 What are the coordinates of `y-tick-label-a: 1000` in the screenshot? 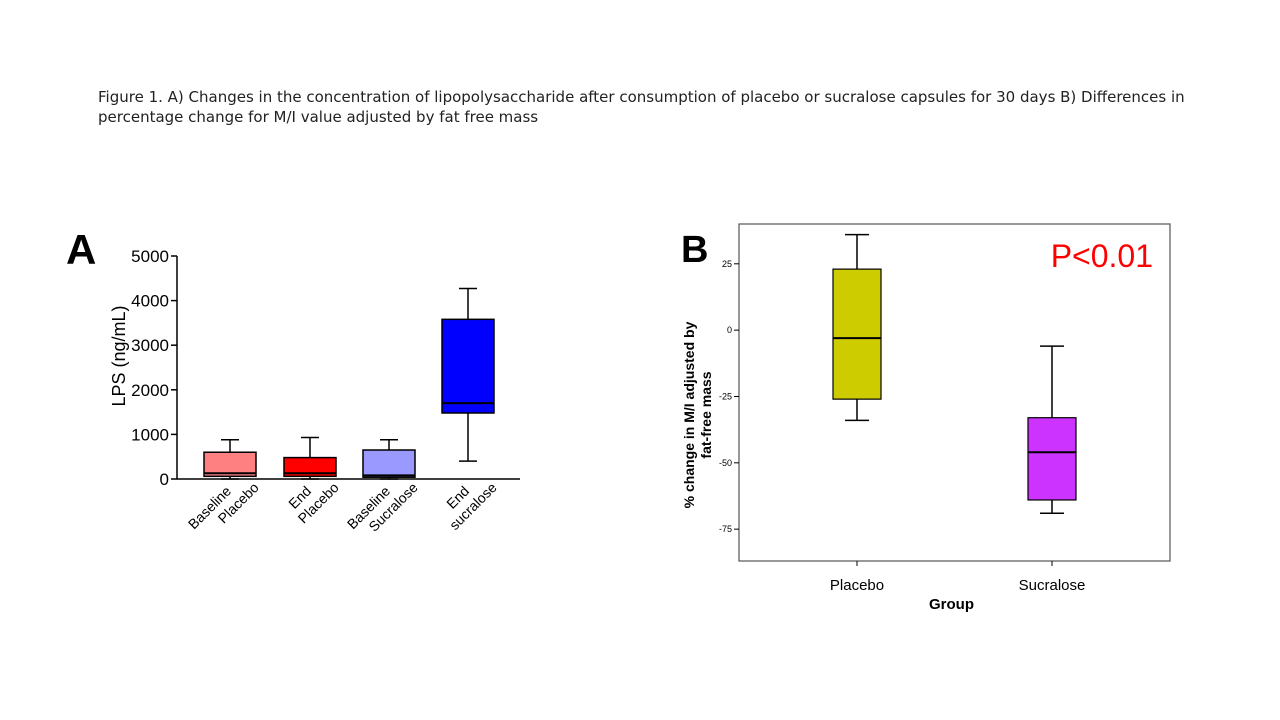 It's located at (150, 434).